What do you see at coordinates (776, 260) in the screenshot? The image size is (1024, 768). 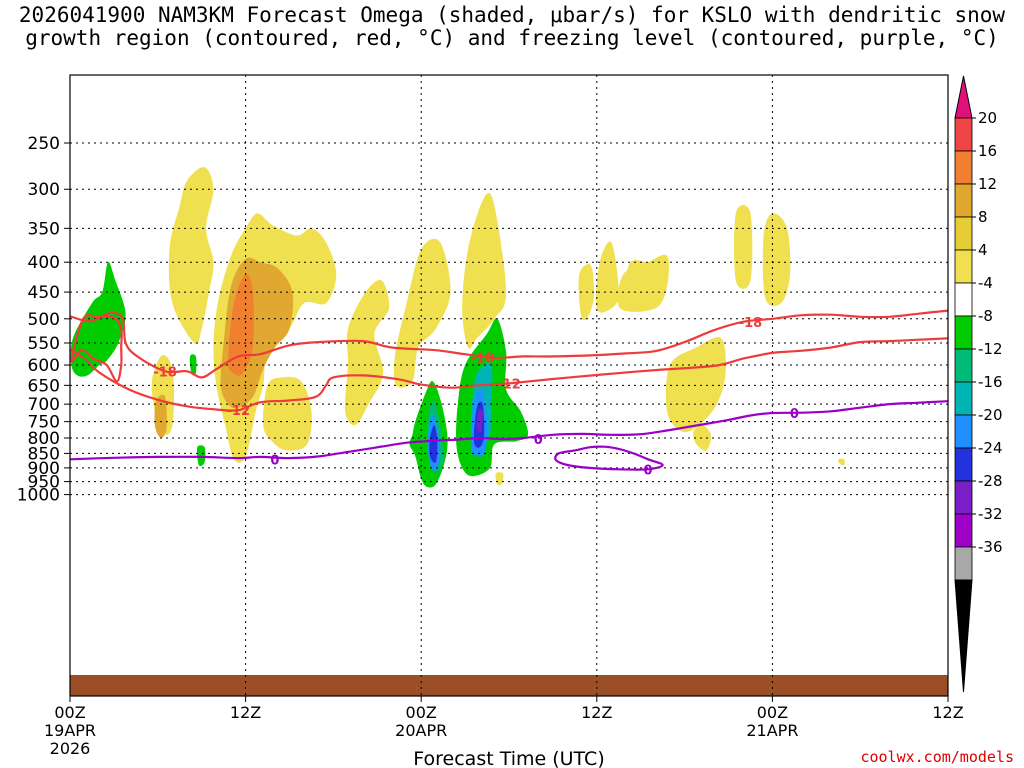 I see `omega-region-y13` at bounding box center [776, 260].